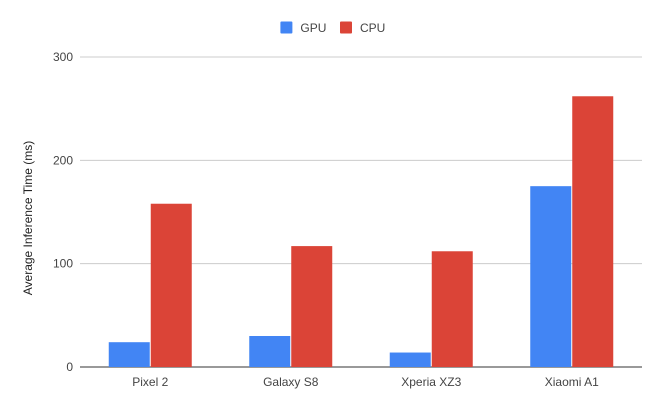  Describe the element at coordinates (431, 382) in the screenshot. I see `x-tick-label: Xperia XZ3` at that location.